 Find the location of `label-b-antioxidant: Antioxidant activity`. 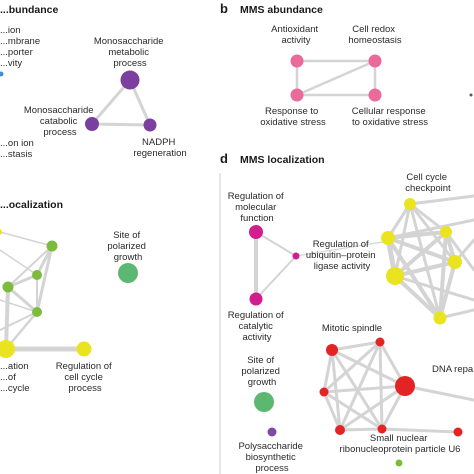

label-b-antioxidant: Antioxidant activity is located at coordinates (296, 35).